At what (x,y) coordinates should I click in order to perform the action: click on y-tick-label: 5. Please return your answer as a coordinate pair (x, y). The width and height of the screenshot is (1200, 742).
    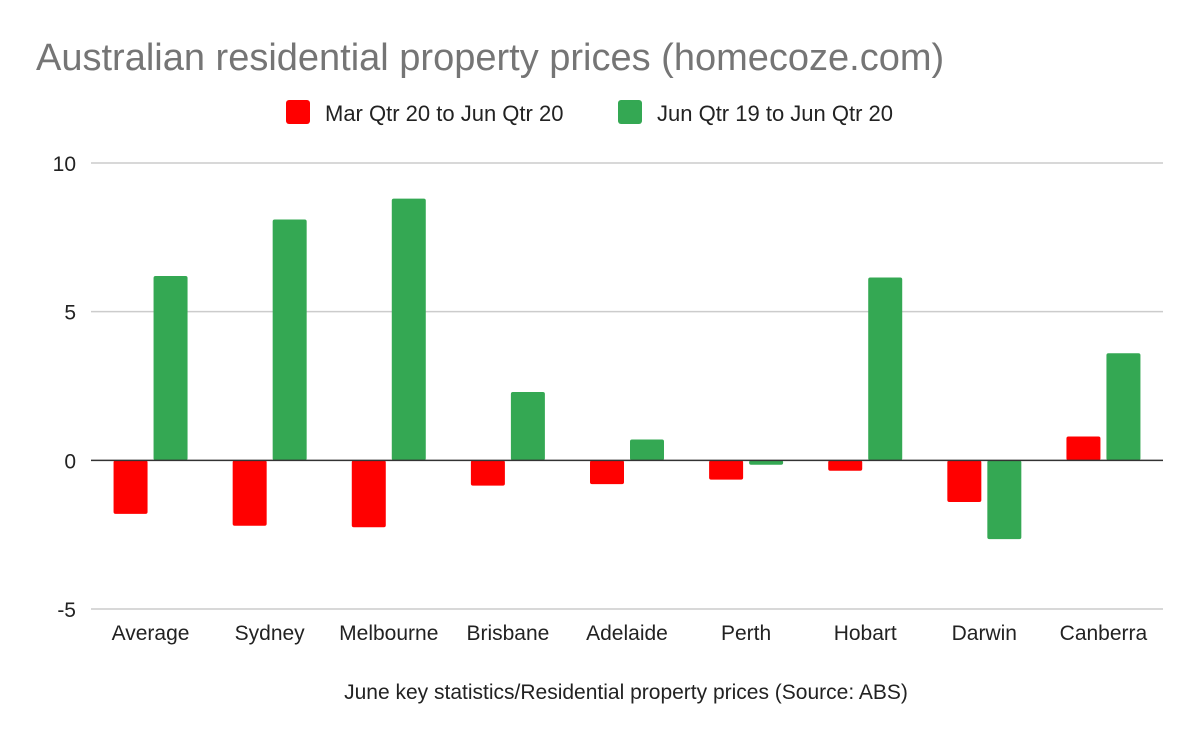
    Looking at the image, I should click on (70, 313).